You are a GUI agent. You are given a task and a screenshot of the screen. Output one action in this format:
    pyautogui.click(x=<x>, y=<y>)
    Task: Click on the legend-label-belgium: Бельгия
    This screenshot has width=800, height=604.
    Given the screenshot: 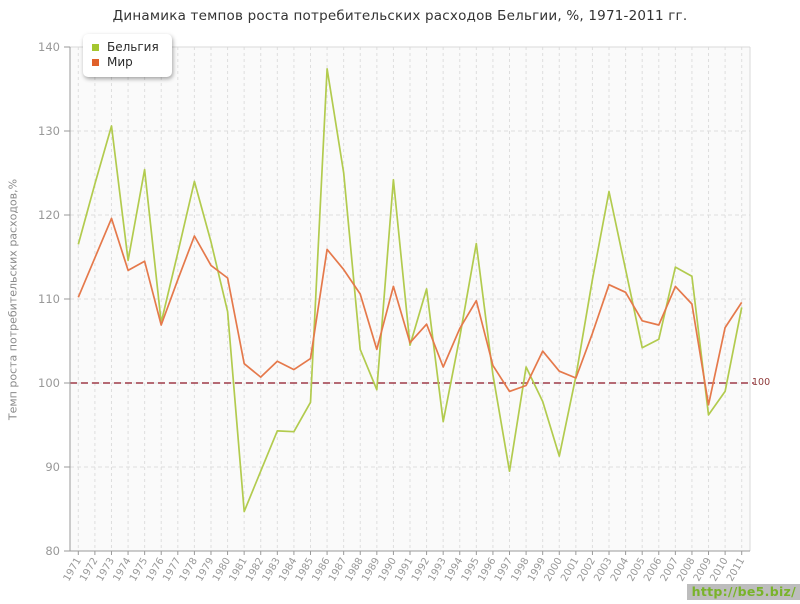 What is the action you would take?
    pyautogui.click(x=133, y=47)
    